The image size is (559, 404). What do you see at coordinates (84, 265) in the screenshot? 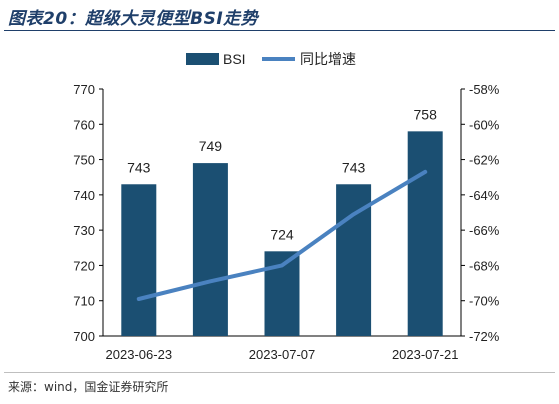
I see `y-left-tick-label: 720` at bounding box center [84, 265].